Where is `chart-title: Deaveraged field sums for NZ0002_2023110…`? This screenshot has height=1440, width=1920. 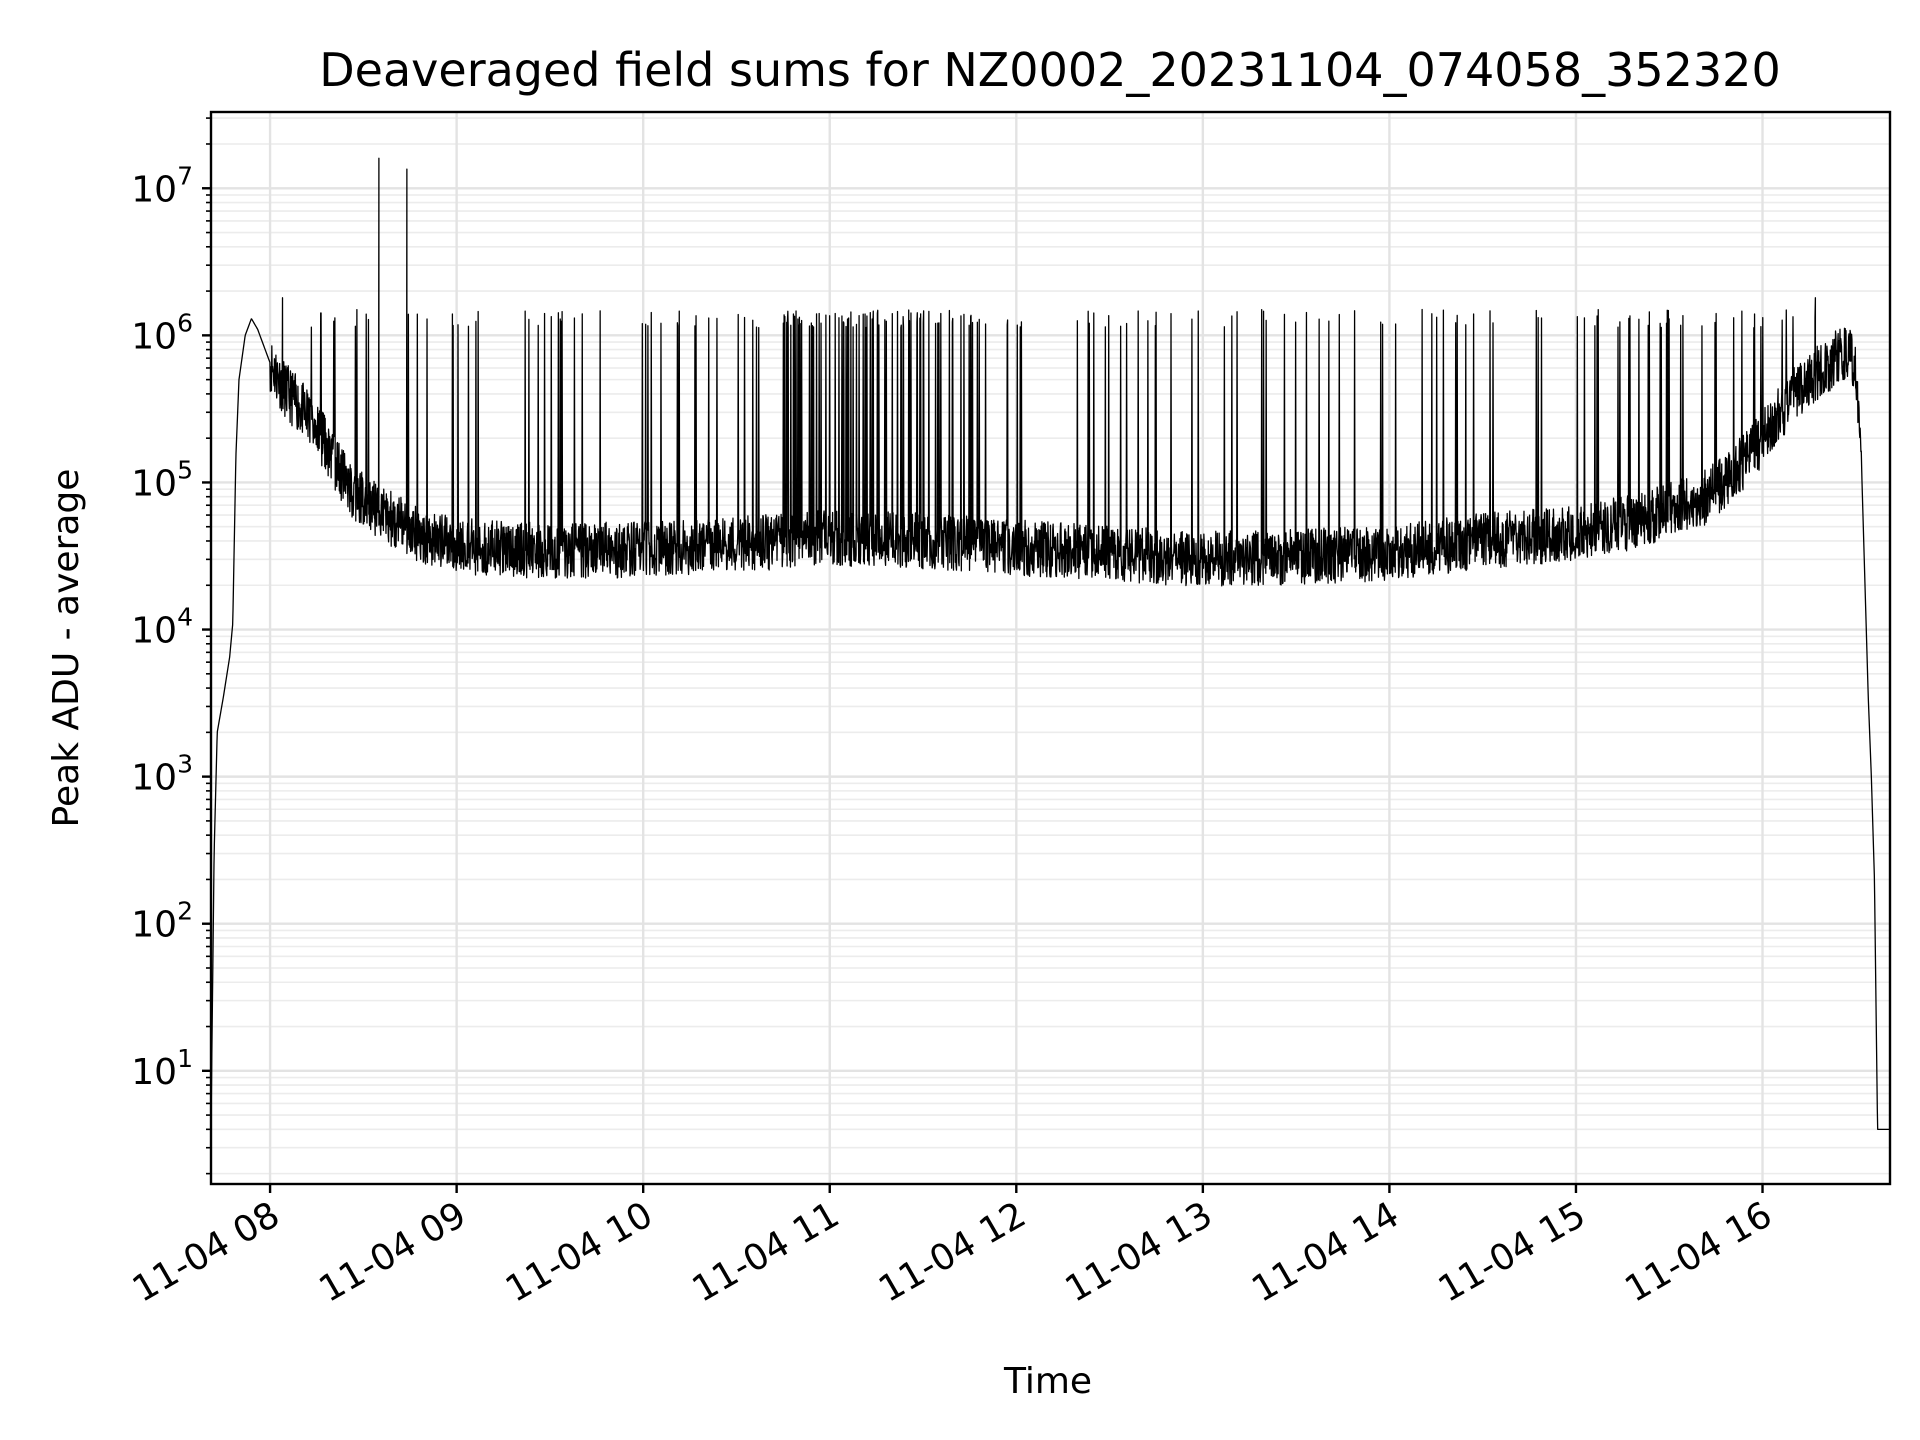 chart-title: Deaveraged field sums for NZ0002_2023110… is located at coordinates (1049, 70).